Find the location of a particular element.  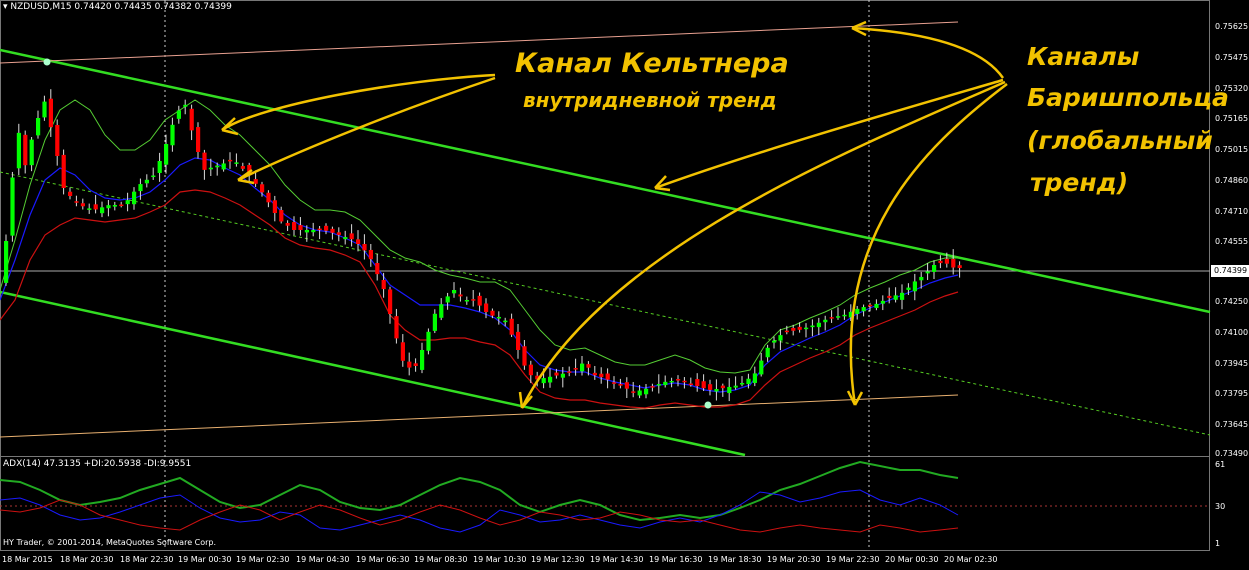

lower-trend-line is located at coordinates (479, 416).